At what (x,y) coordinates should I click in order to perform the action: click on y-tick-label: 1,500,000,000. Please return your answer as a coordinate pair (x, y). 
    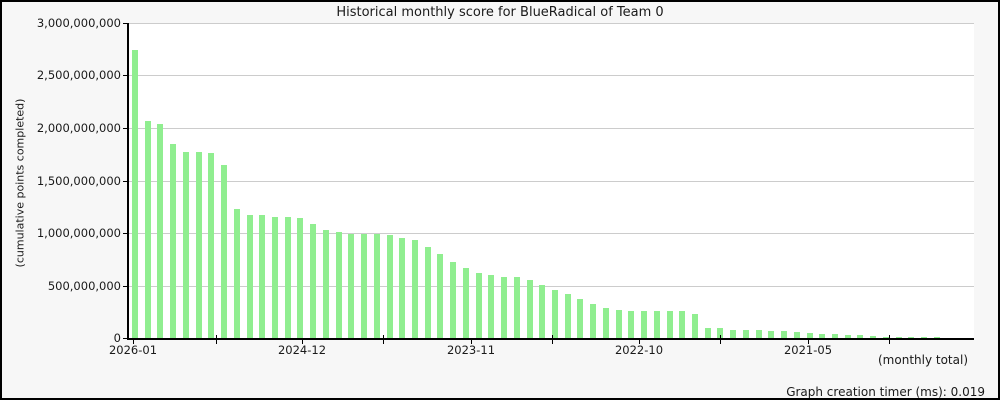
    Looking at the image, I should click on (78, 181).